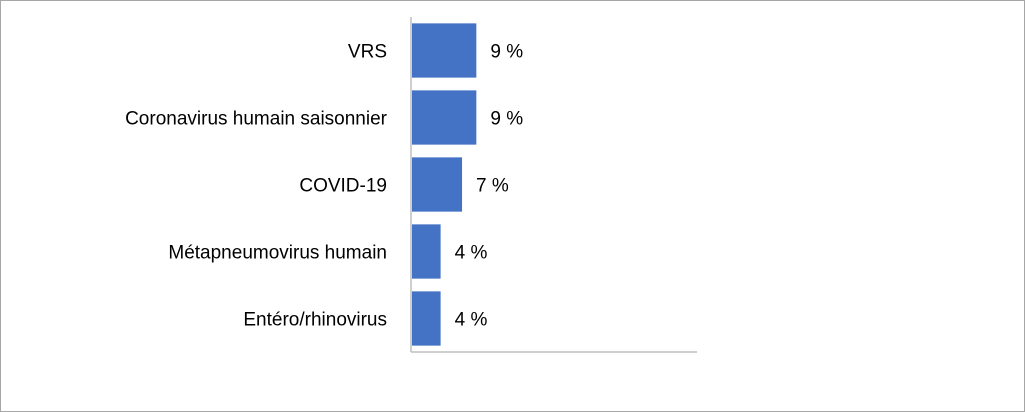 This screenshot has width=1025, height=412. Describe the element at coordinates (343, 186) in the screenshot. I see `category-label: COVID-19` at that location.